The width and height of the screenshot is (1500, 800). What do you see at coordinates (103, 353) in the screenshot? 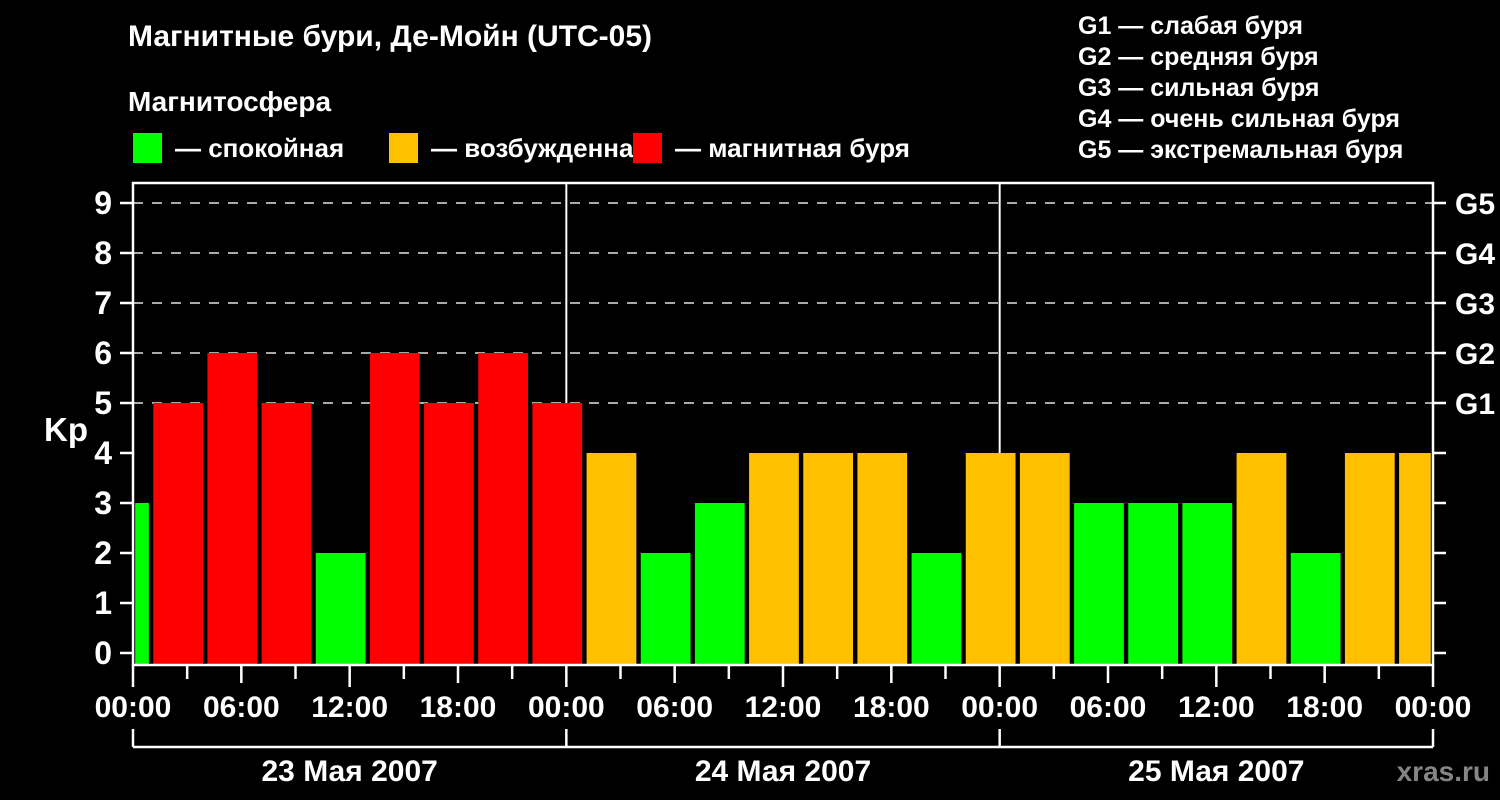
I see `y-tick-label: 6` at bounding box center [103, 353].